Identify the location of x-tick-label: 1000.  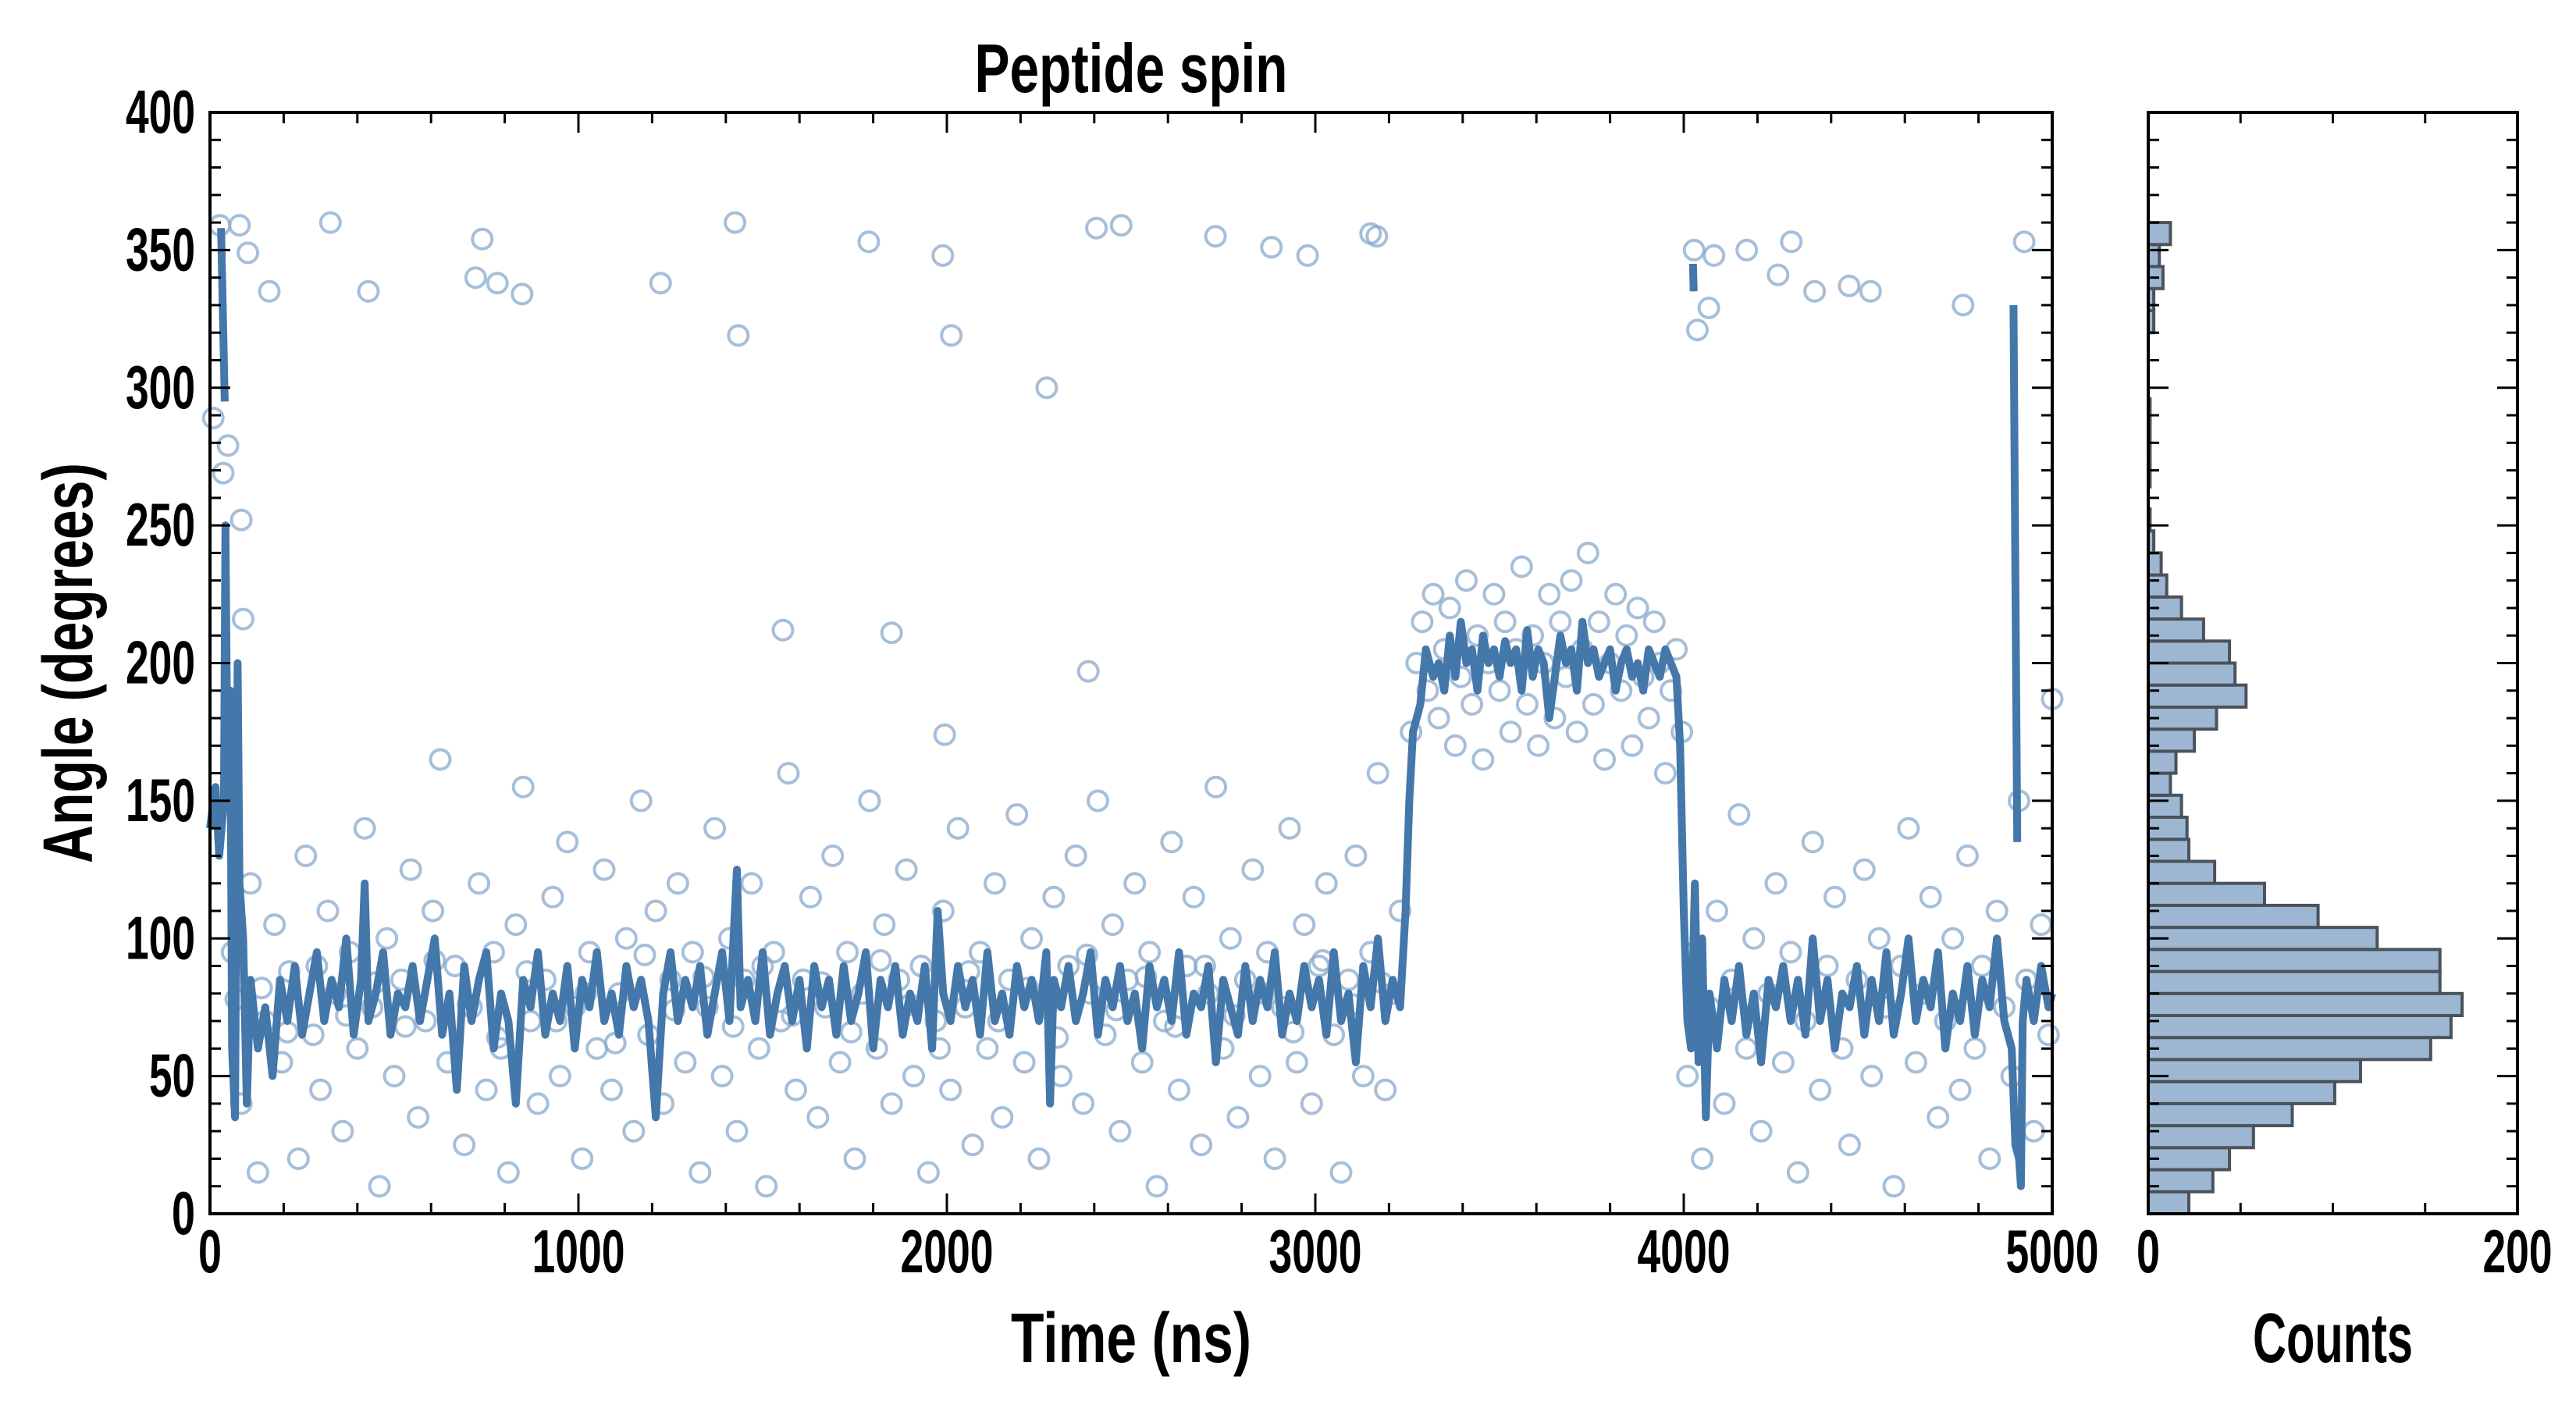
(578, 1251).